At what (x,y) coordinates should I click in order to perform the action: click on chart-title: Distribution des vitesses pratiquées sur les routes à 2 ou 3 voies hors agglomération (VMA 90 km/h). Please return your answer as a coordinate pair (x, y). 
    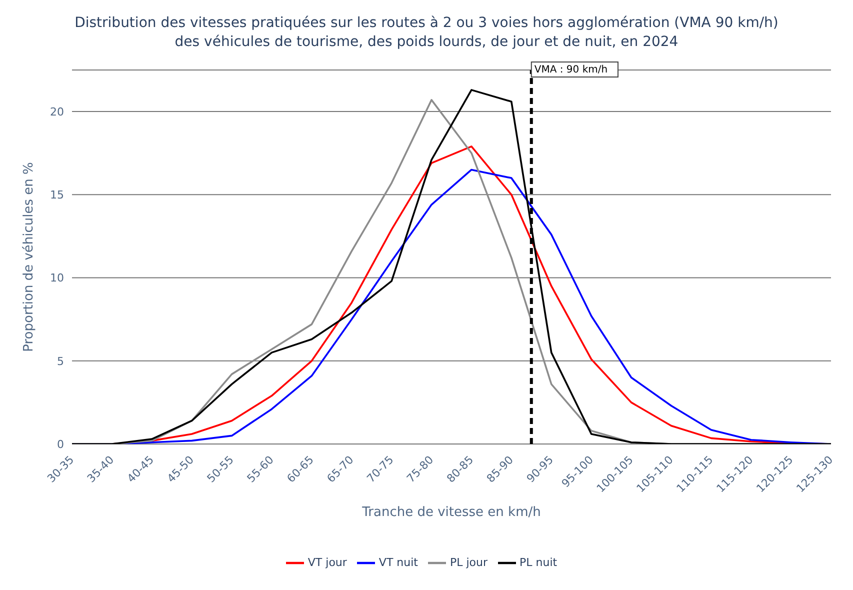
    Looking at the image, I should click on (427, 23).